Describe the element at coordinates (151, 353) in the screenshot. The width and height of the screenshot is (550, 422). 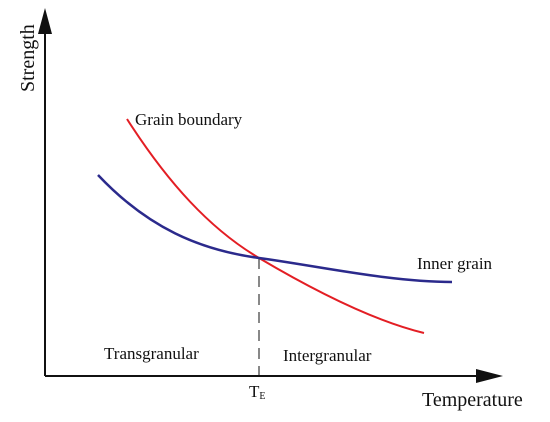
I see `transgranular-label: Transgranular` at that location.